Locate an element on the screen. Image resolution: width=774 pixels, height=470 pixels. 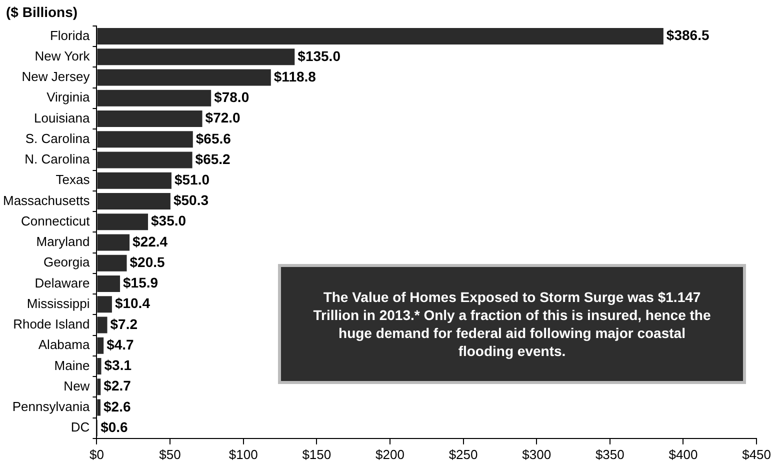
data-label: $72.0 is located at coordinates (223, 118).